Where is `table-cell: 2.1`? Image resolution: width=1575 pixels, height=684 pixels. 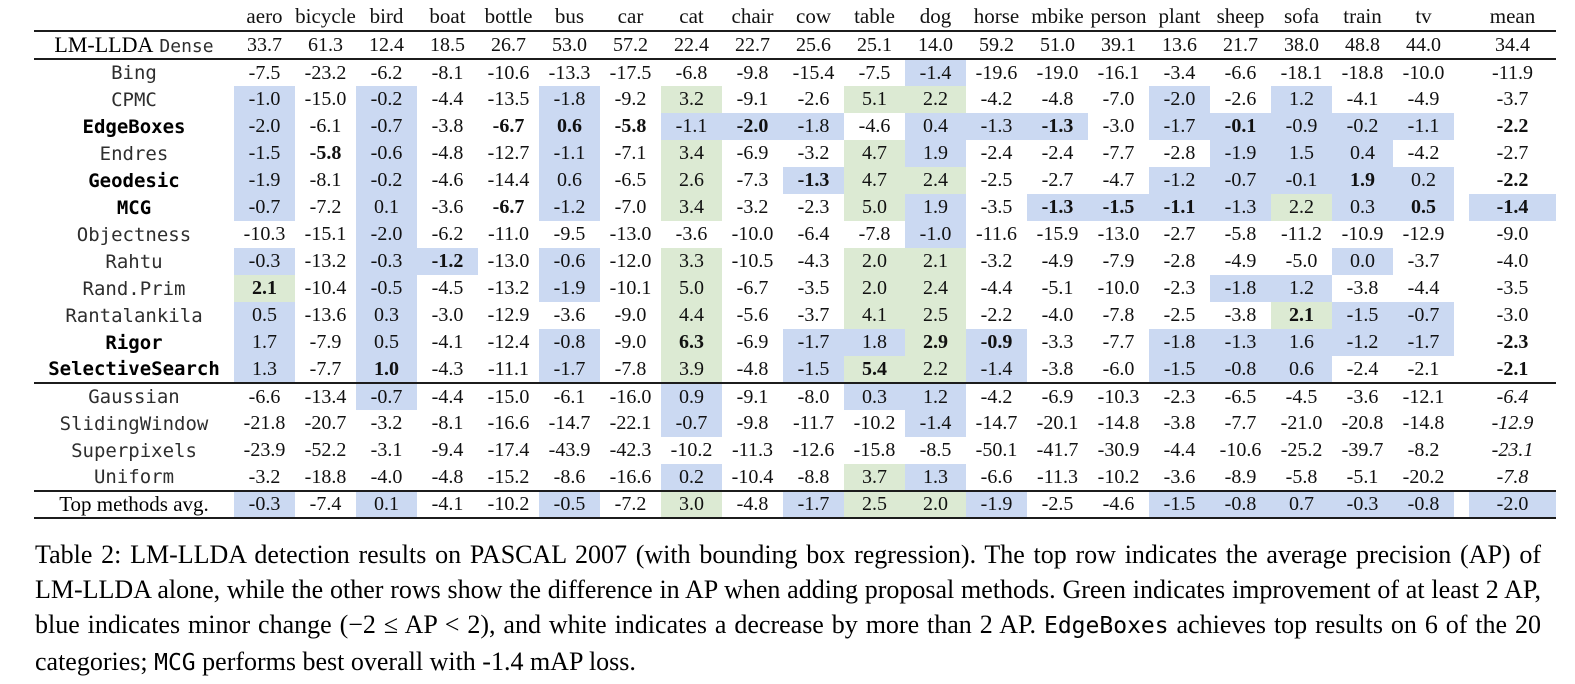 table-cell: 2.1 is located at coordinates (1301, 315).